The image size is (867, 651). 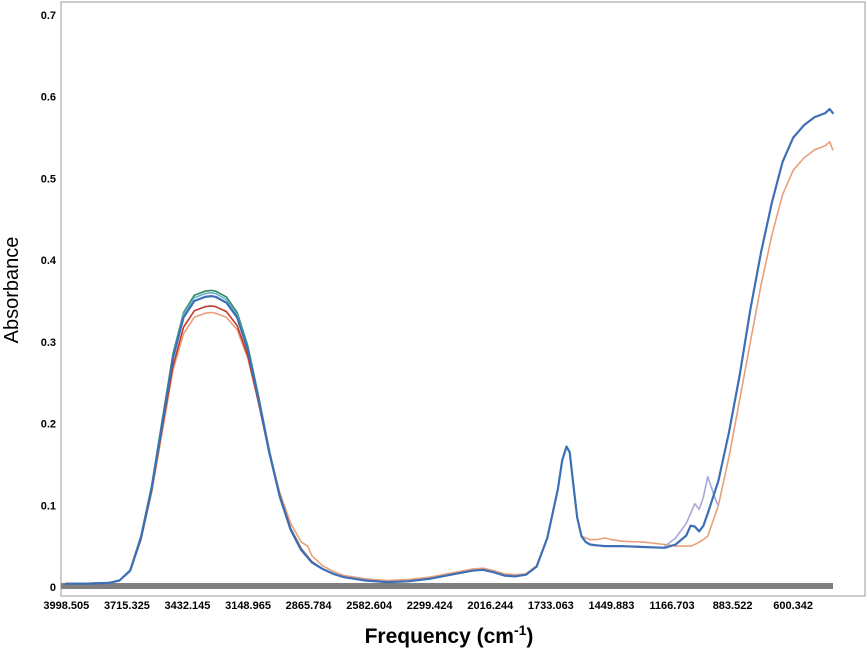 What do you see at coordinates (48, 98) in the screenshot?
I see `y-tick-label: 0.6` at bounding box center [48, 98].